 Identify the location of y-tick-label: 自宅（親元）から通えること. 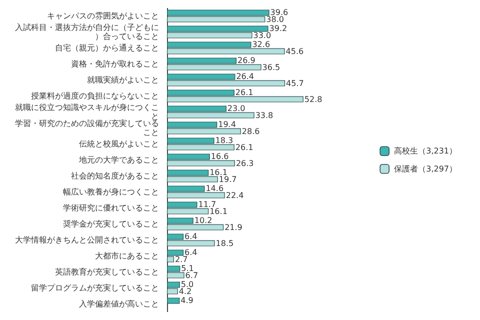
(107, 48).